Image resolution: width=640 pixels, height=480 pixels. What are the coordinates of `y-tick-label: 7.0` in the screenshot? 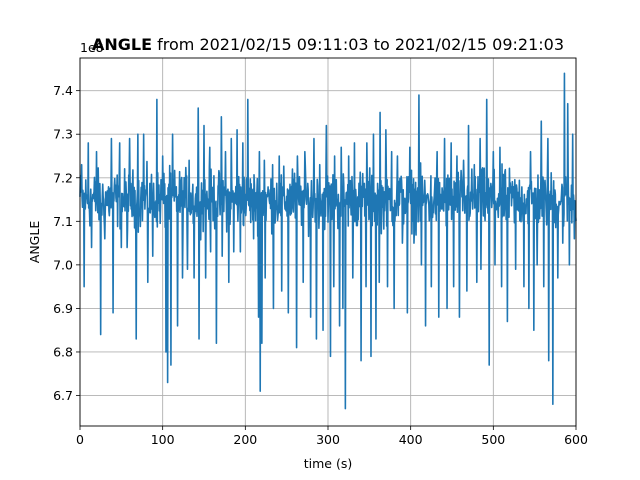 It's located at (63, 264).